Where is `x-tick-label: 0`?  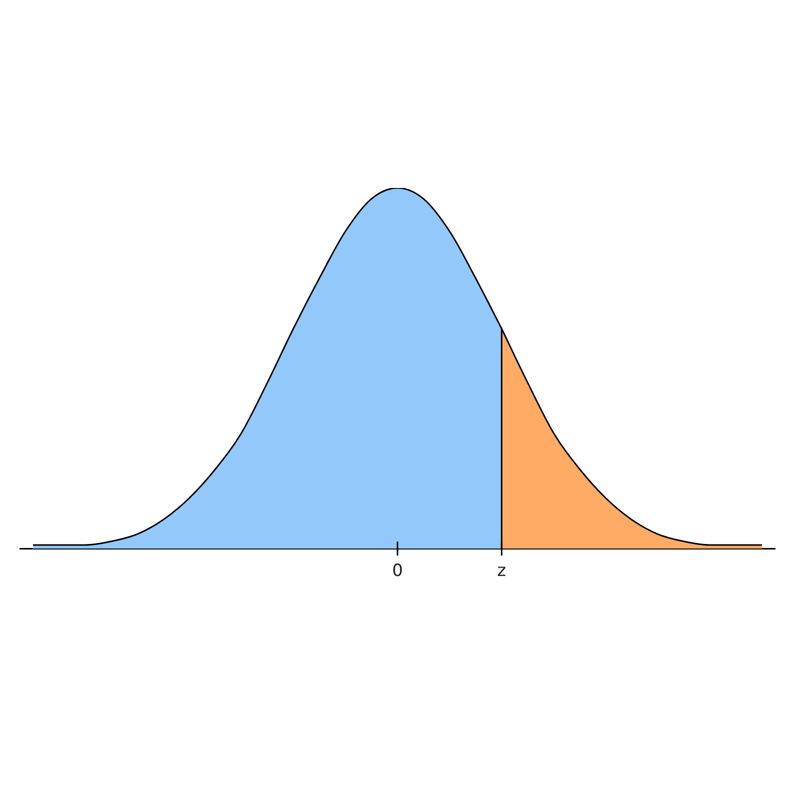 x-tick-label: 0 is located at coordinates (397, 571).